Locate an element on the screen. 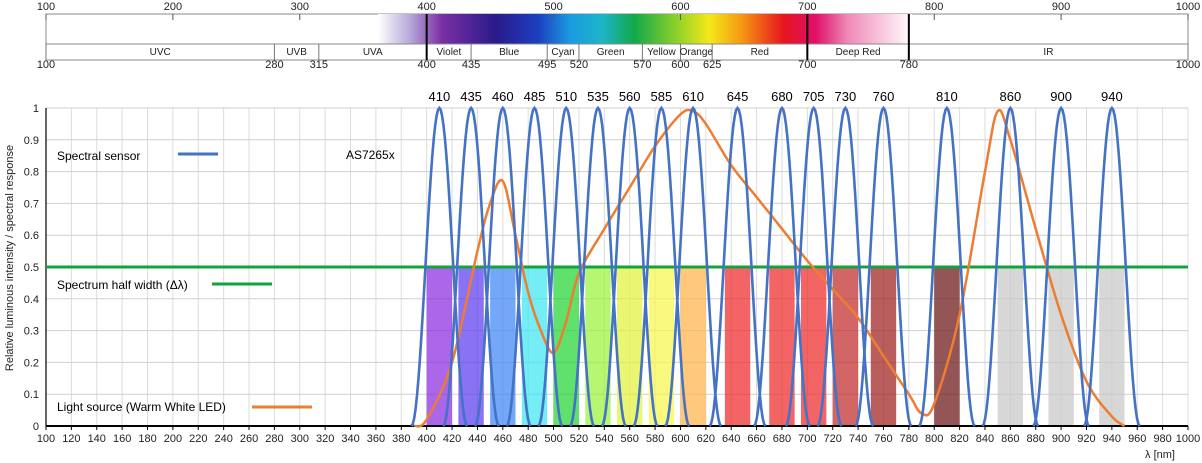 The image size is (1202, 463). chart-annotation: AS7265x is located at coordinates (370, 155).